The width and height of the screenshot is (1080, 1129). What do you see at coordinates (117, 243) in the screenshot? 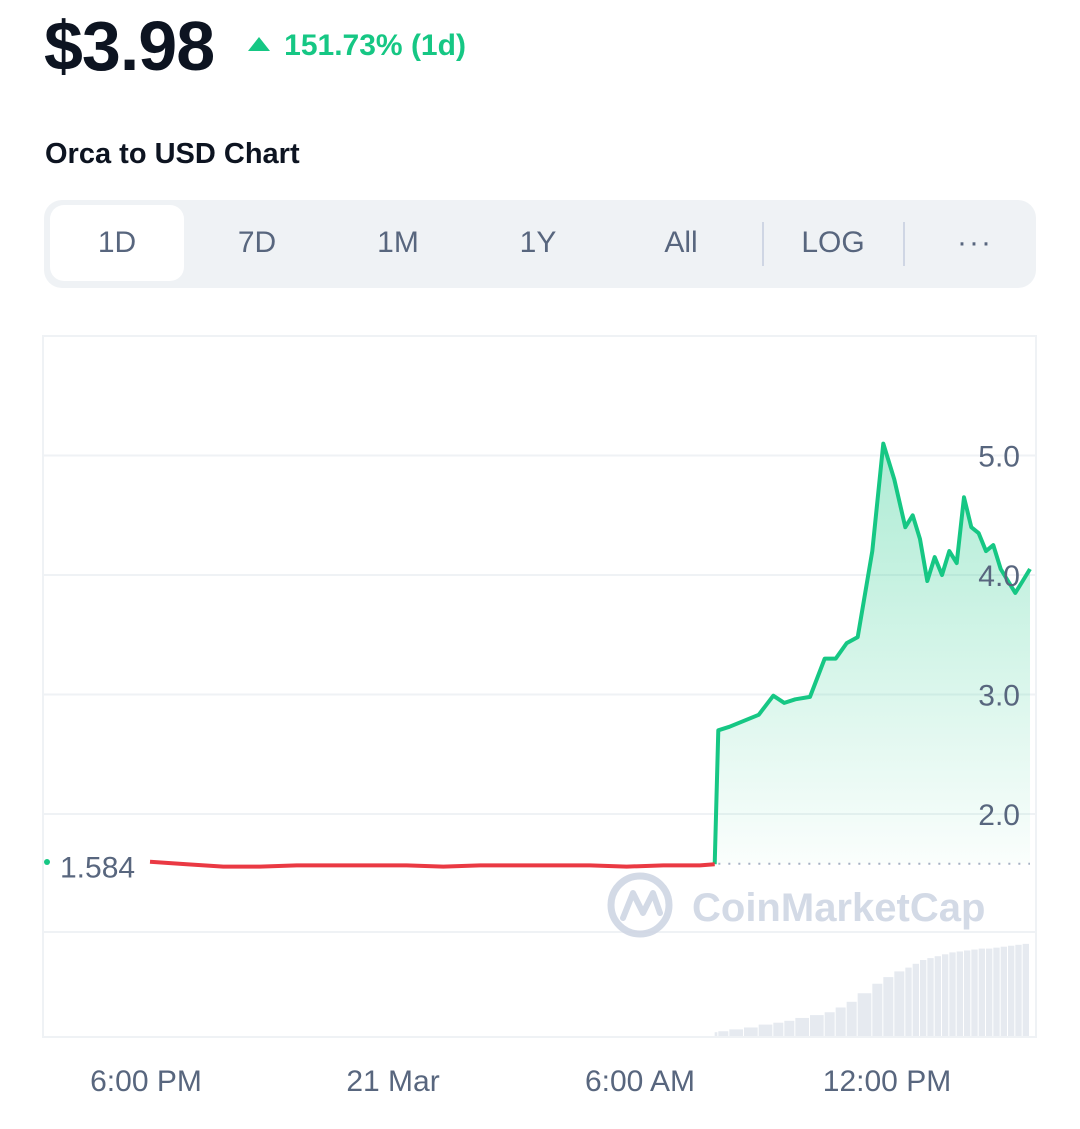
I see `tab-1d: 1D` at bounding box center [117, 243].